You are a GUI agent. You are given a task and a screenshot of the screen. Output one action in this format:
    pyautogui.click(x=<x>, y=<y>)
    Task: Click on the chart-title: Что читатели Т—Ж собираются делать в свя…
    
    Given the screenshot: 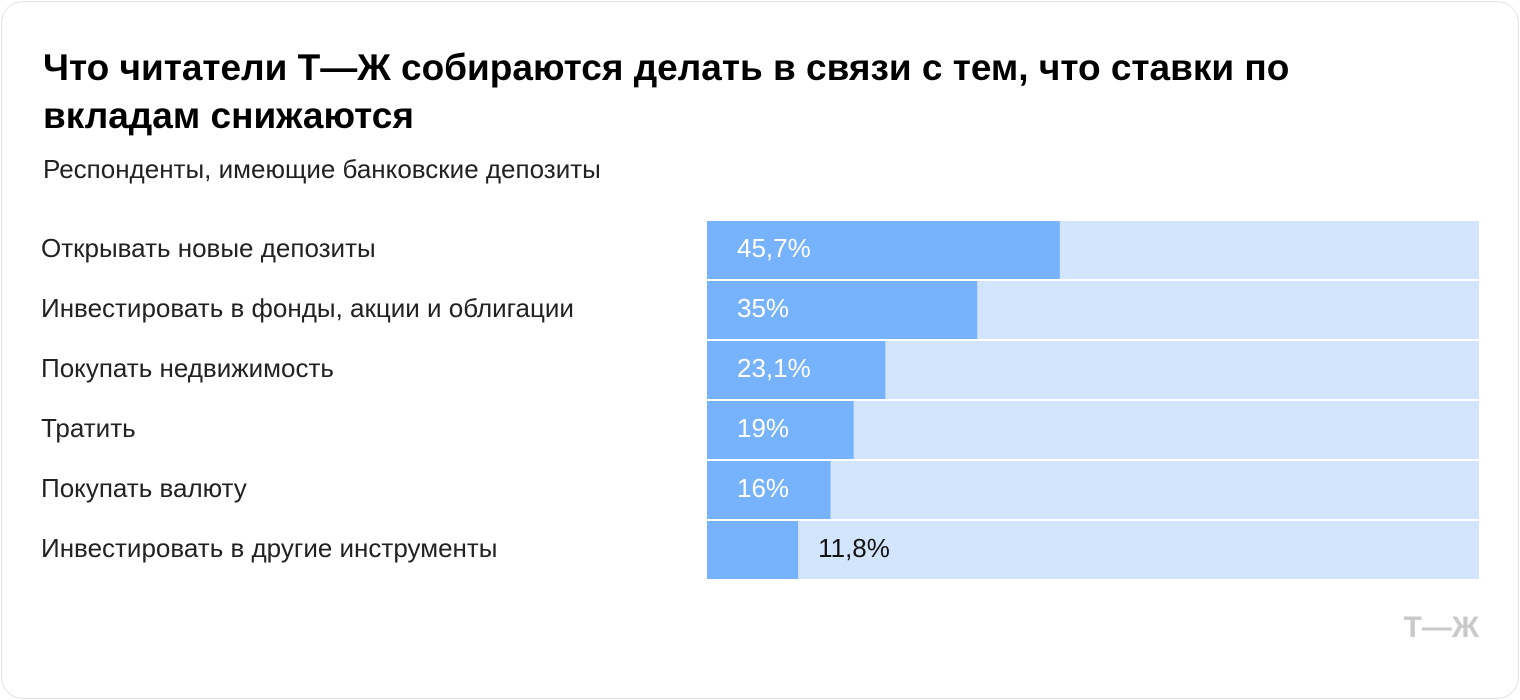 What is the action you would take?
    pyautogui.click(x=666, y=91)
    